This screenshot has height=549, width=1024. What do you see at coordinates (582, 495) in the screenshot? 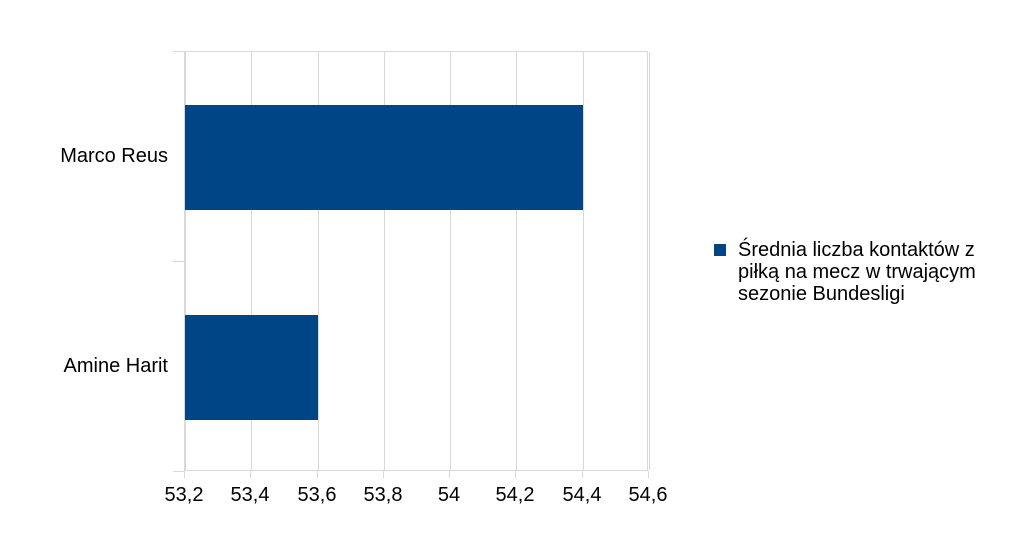
I see `x-axis-tick-label: 54,4` at bounding box center [582, 495].